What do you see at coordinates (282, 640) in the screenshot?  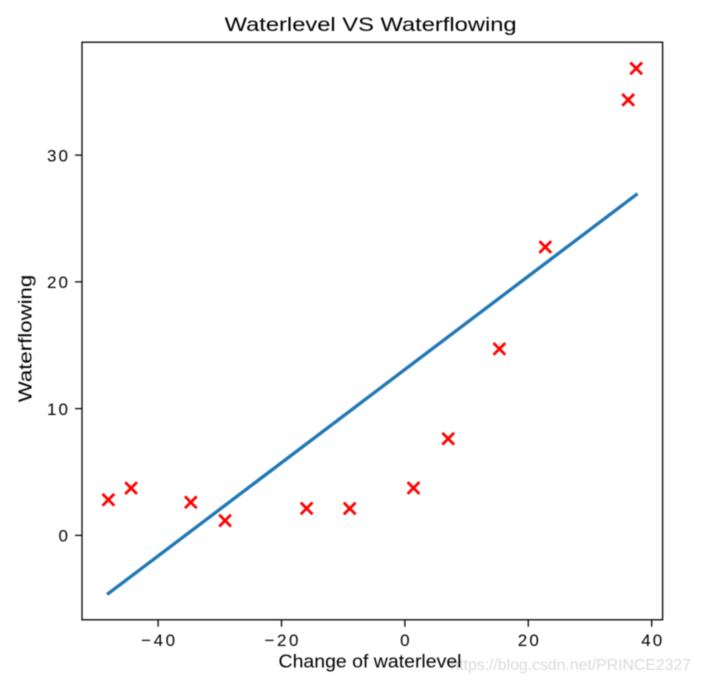 I see `svg-text: −20` at bounding box center [282, 640].